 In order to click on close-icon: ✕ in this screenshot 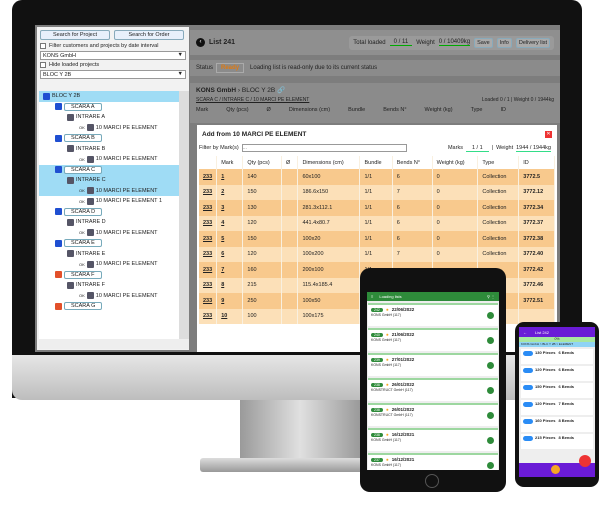, I will do `click(548, 134)`.